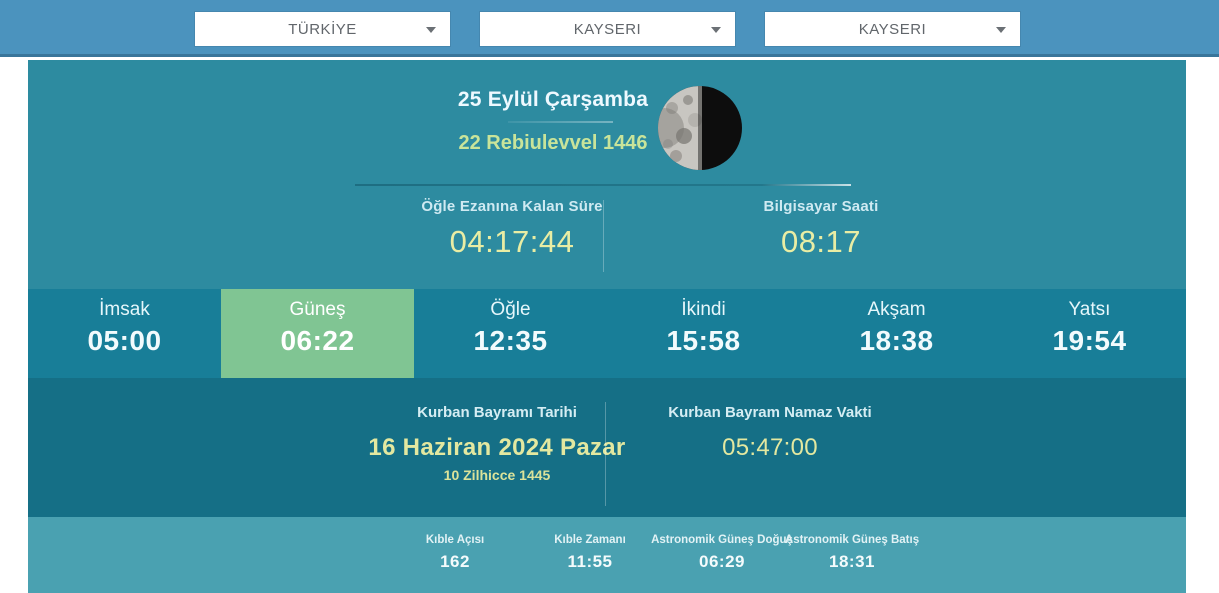 The image size is (1219, 593). What do you see at coordinates (510, 340) in the screenshot?
I see `prayer-time: 12:35` at bounding box center [510, 340].